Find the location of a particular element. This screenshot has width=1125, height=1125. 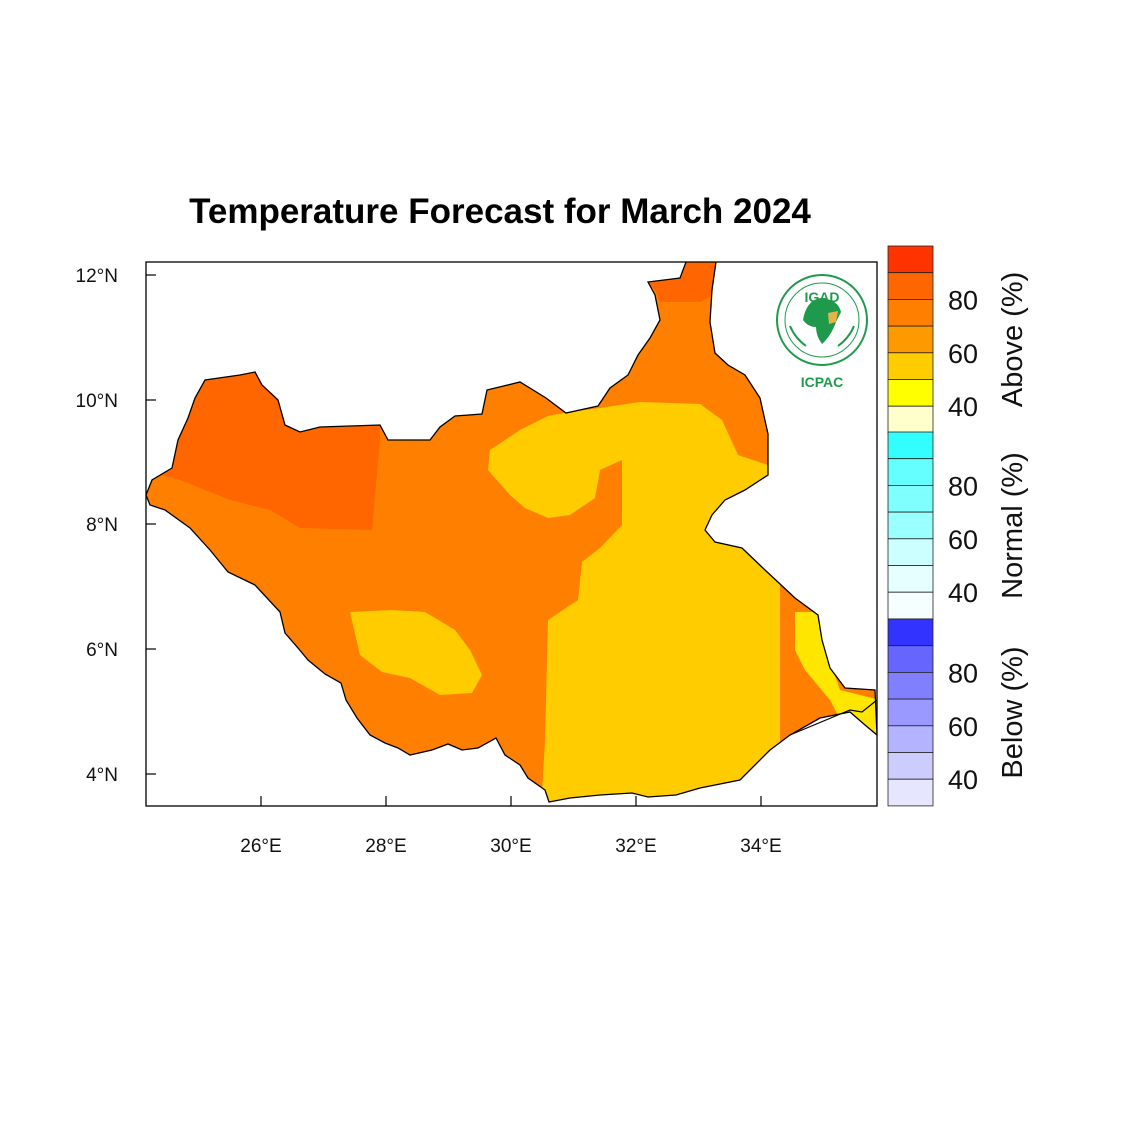

x-tick-label: 34°E is located at coordinates (760, 846).